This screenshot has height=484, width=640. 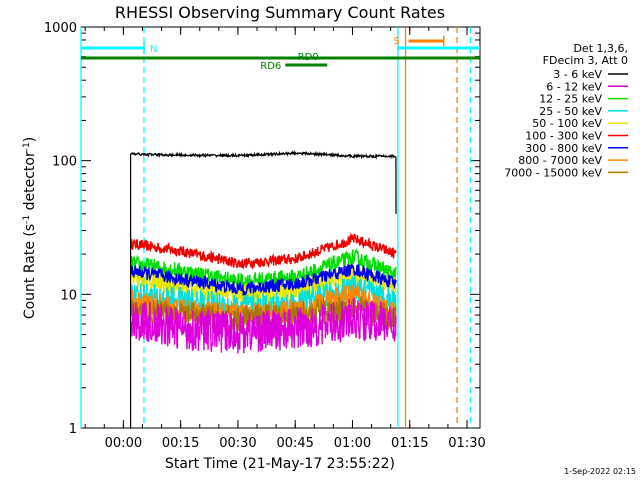 I want to click on legend-entry-label: 12 - 25 keV, so click(x=570, y=99).